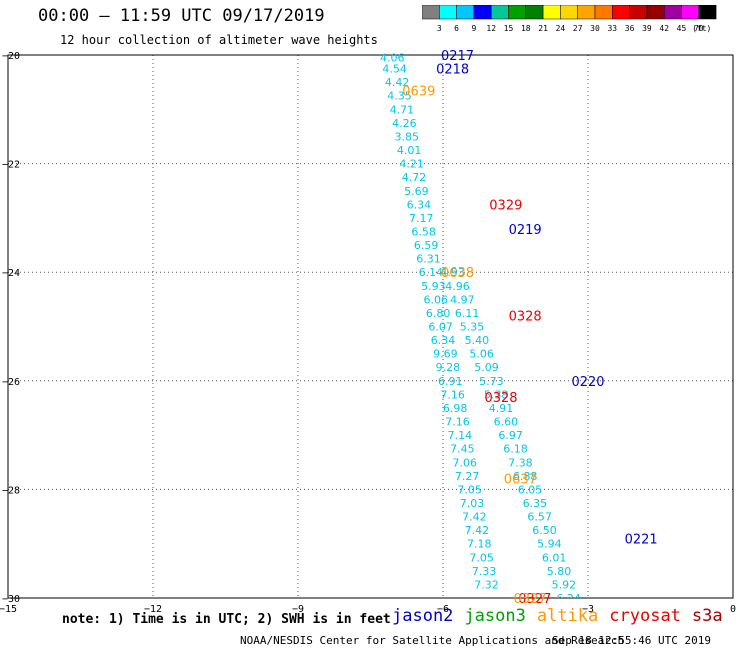 The image size is (740, 650). What do you see at coordinates (440, 327) in the screenshot?
I see `swh-value: 6.07` at bounding box center [440, 327].